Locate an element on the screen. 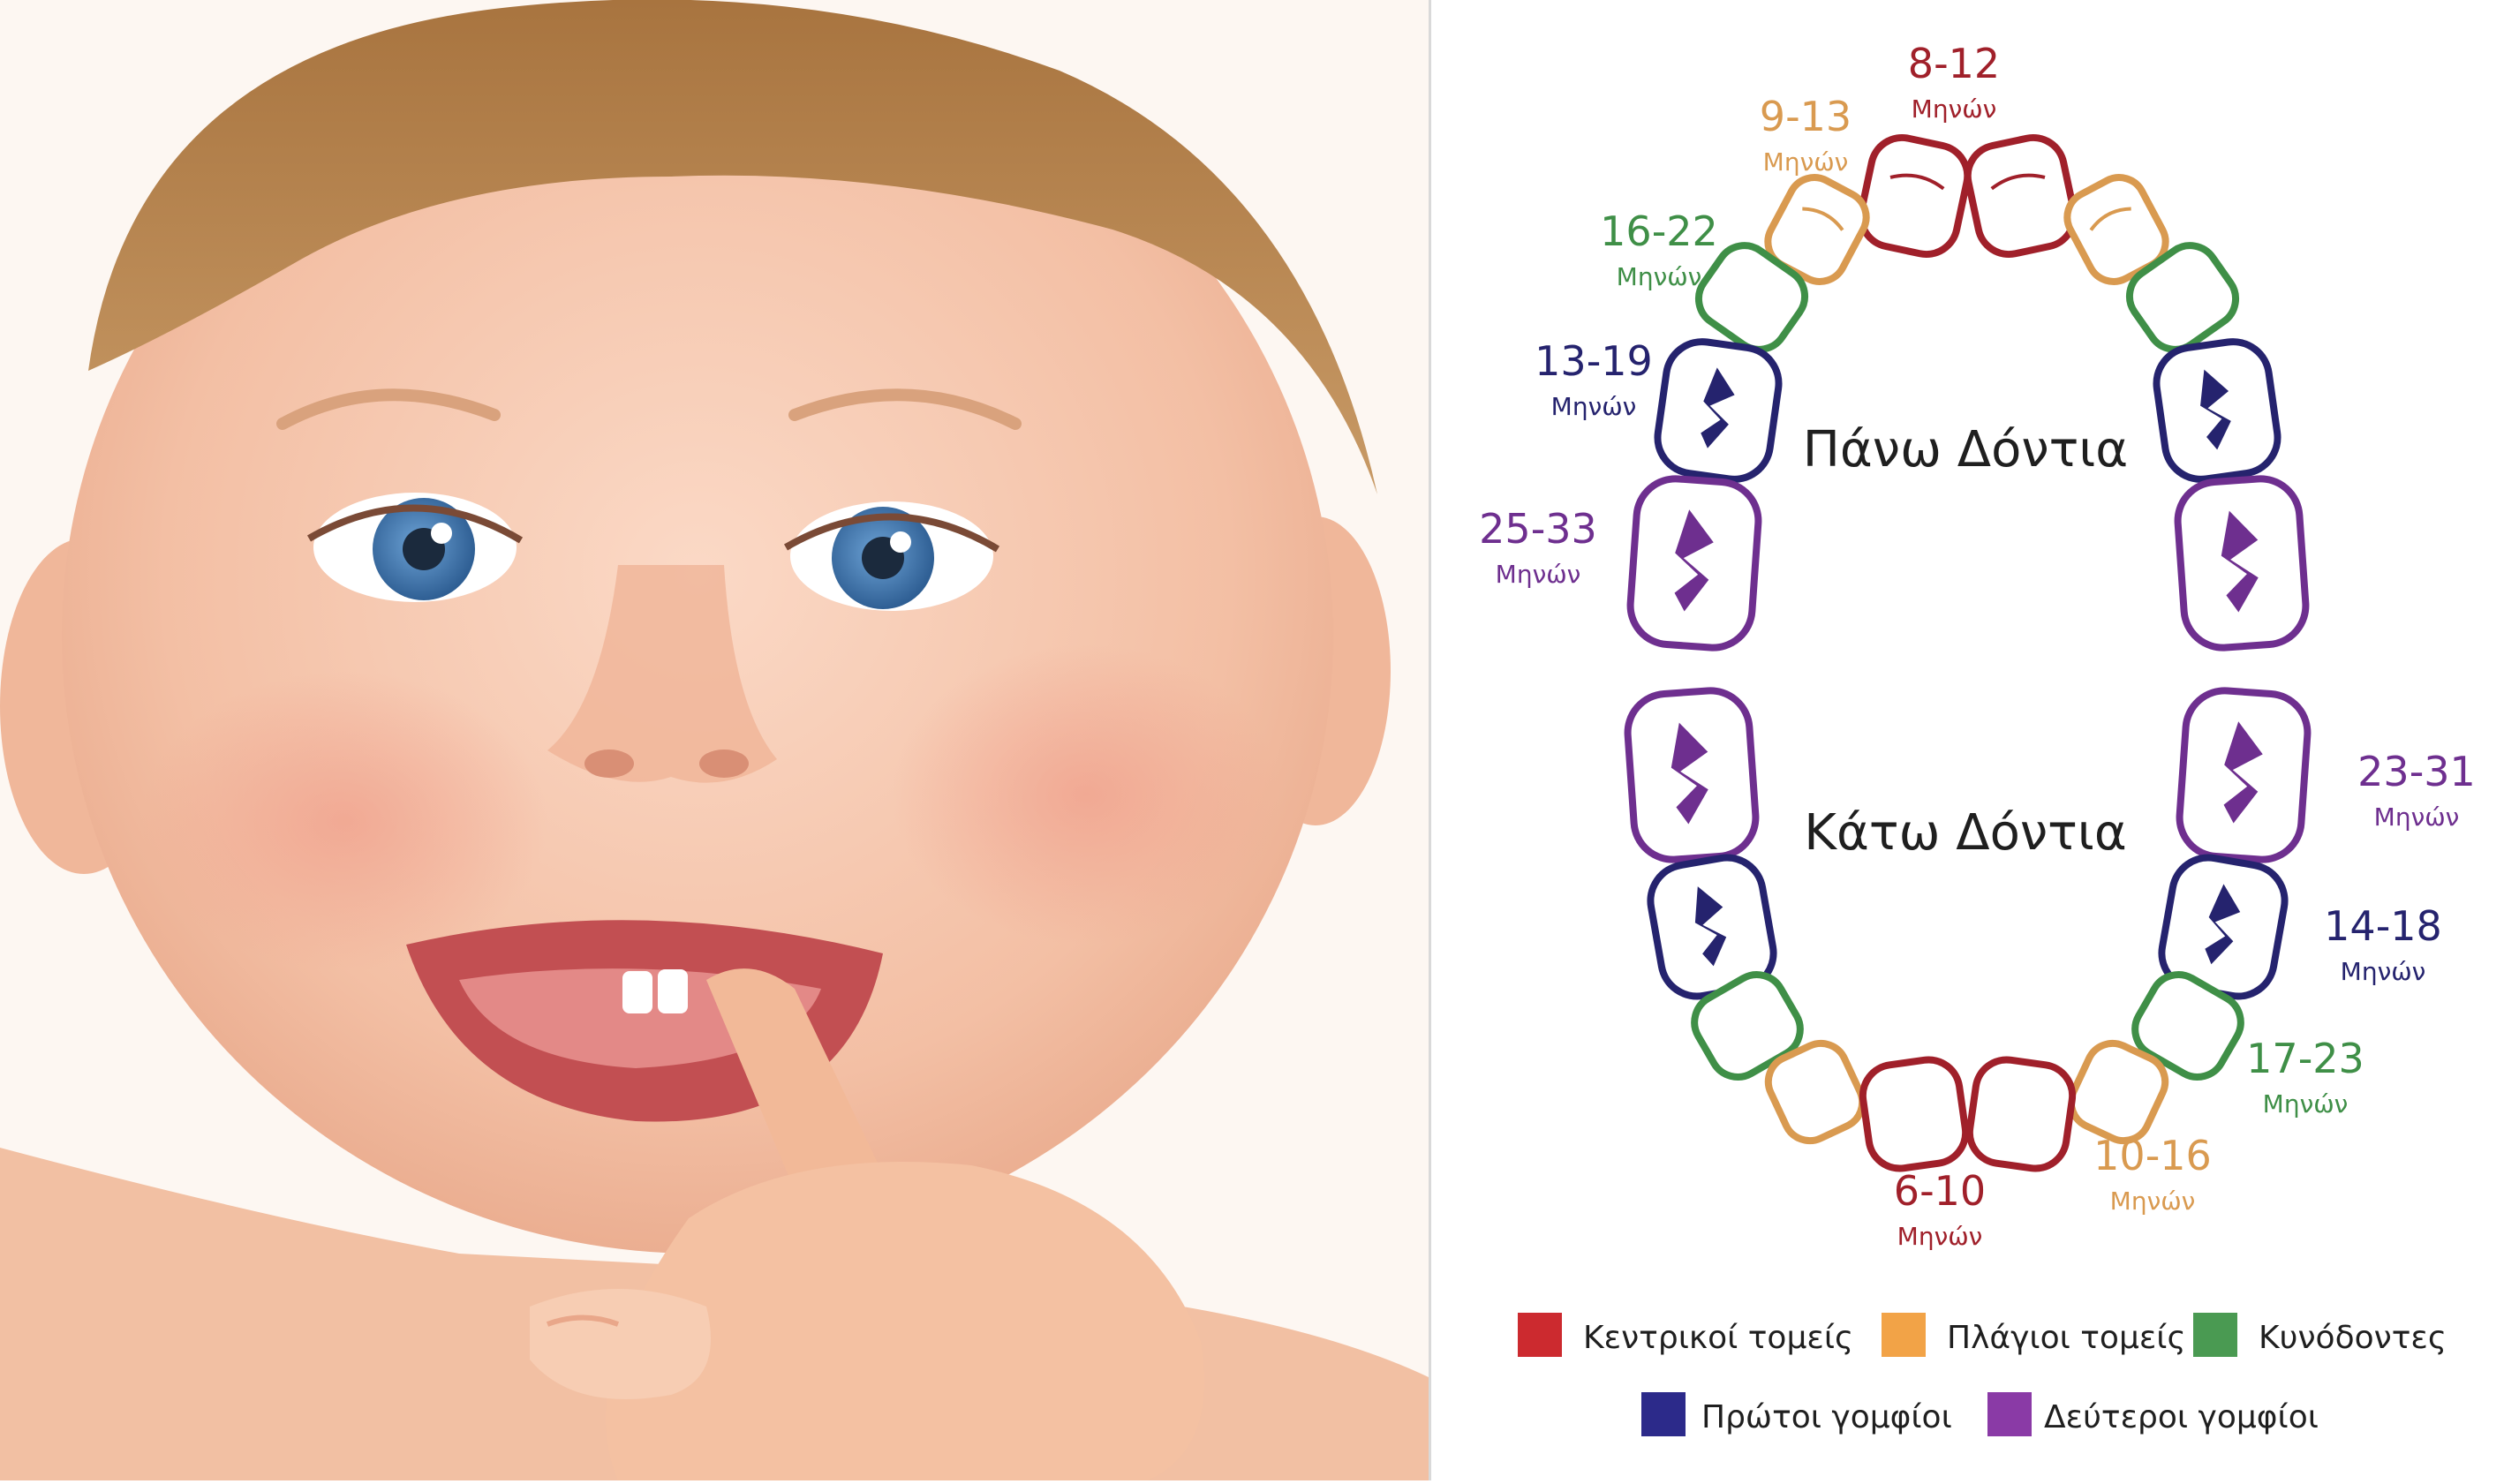 Image resolution: width=2519 pixels, height=1484 pixels. legend-label: Κυνόδοντες is located at coordinates (2353, 1338).